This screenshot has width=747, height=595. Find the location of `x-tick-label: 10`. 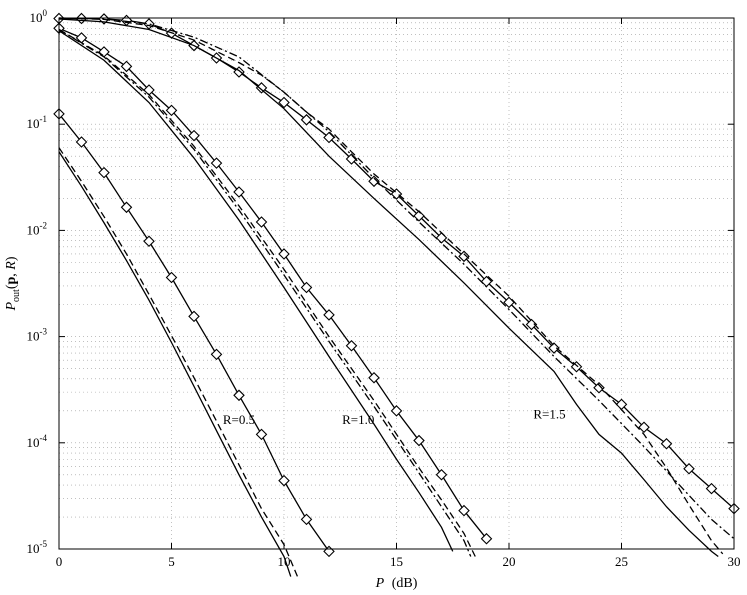

x-tick-label: 10 is located at coordinates (284, 561).